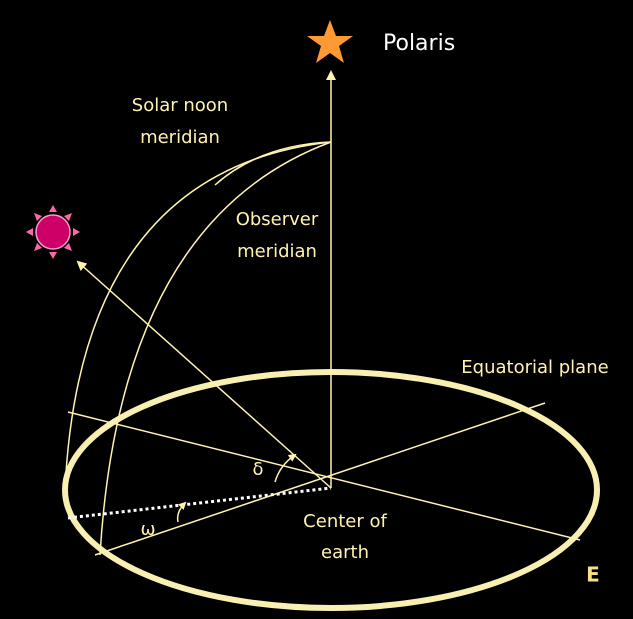  Describe the element at coordinates (593, 575) in the screenshot. I see `east-label: E` at that location.